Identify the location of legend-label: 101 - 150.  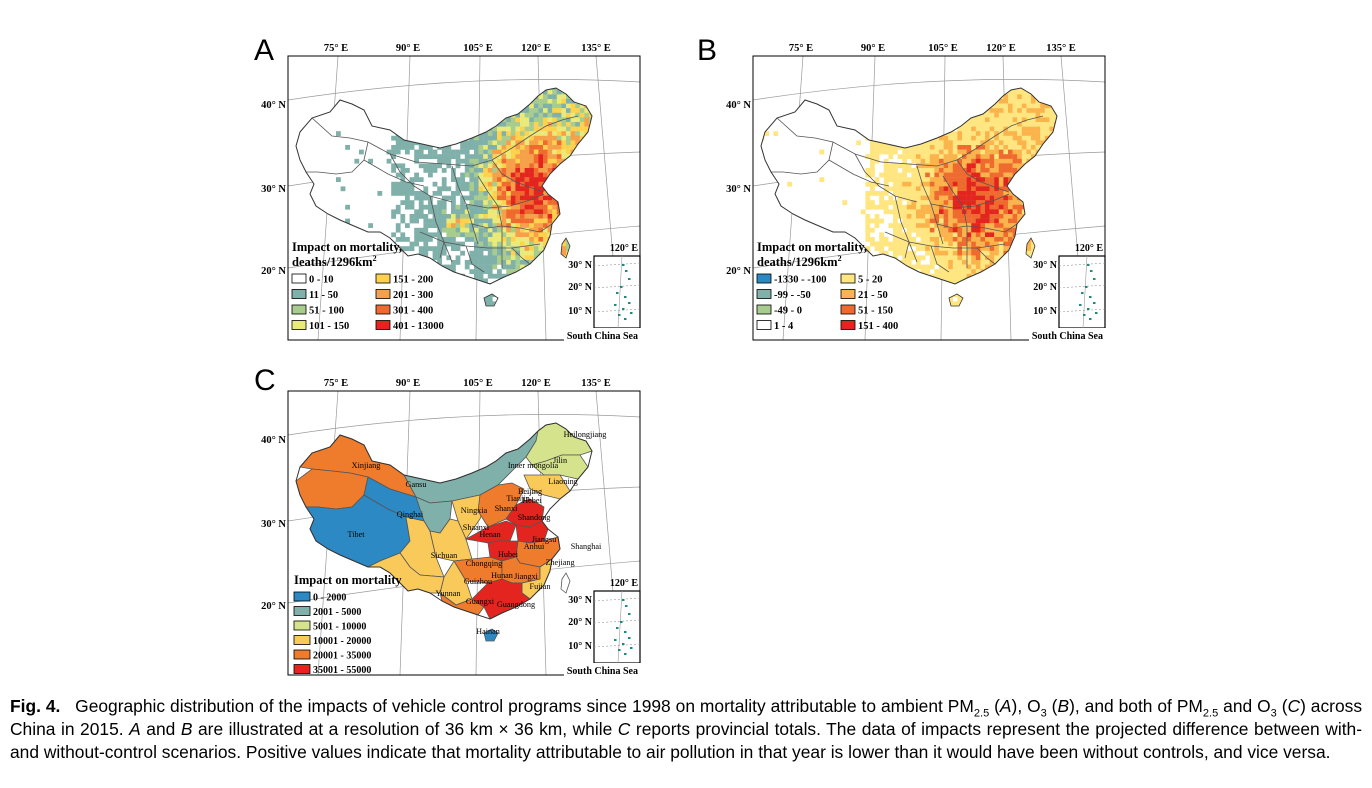
(329, 326).